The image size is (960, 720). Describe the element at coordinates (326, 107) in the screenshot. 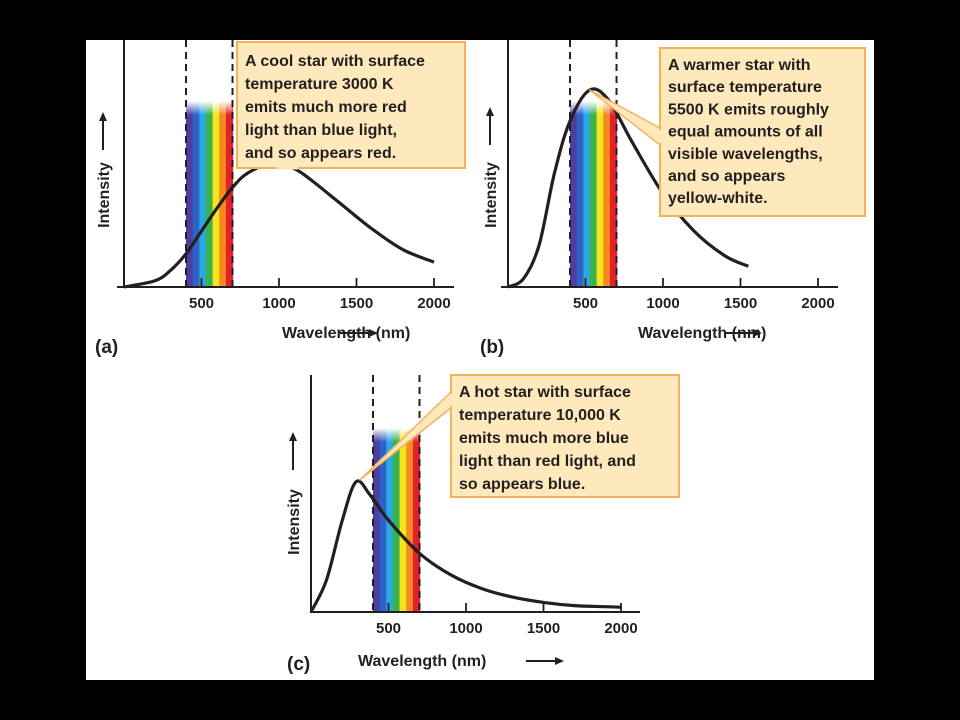

I see `callout-text-line: emits much more red` at that location.